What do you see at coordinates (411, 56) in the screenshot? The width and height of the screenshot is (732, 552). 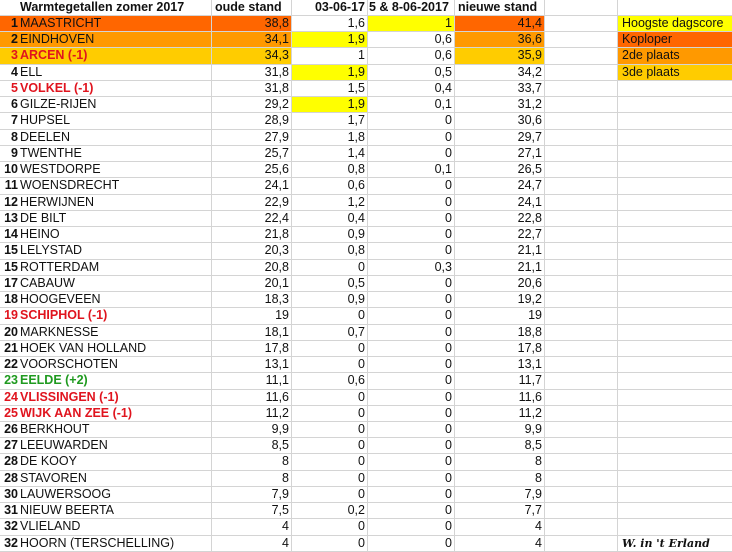 I see `day2-score-cell: 0,6` at bounding box center [411, 56].